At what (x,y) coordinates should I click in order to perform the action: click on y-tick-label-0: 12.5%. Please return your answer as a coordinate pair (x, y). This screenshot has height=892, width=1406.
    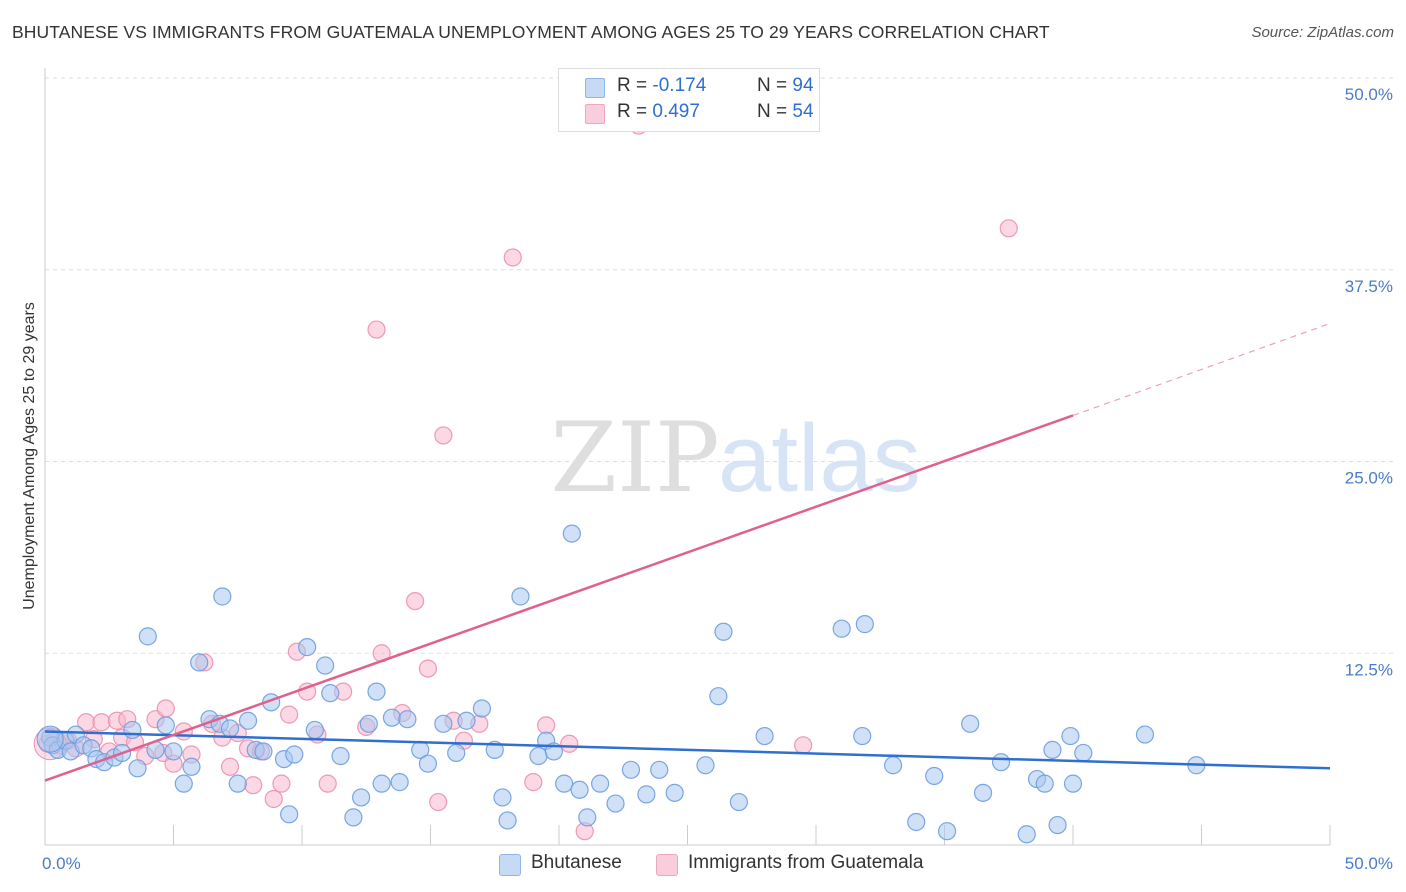
    Looking at the image, I should click on (1369, 669).